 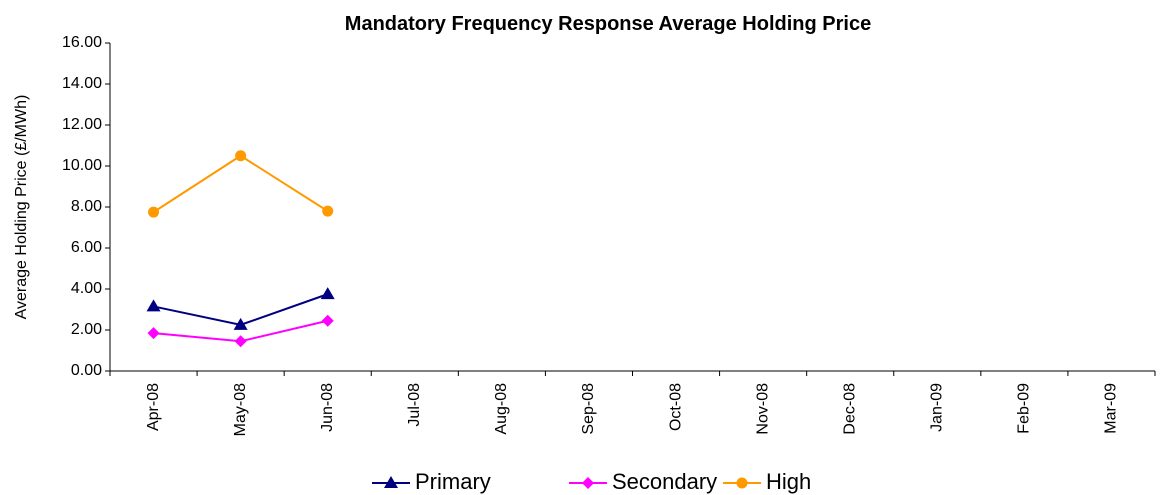 What do you see at coordinates (1111, 408) in the screenshot?
I see `x-tick-label: Mar-09` at bounding box center [1111, 408].